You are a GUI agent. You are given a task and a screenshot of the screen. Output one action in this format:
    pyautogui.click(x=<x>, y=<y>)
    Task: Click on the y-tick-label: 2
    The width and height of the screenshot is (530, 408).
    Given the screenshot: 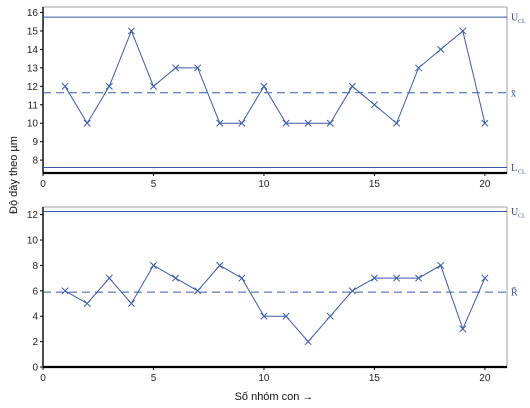 What is the action you would take?
    pyautogui.click(x=35, y=342)
    